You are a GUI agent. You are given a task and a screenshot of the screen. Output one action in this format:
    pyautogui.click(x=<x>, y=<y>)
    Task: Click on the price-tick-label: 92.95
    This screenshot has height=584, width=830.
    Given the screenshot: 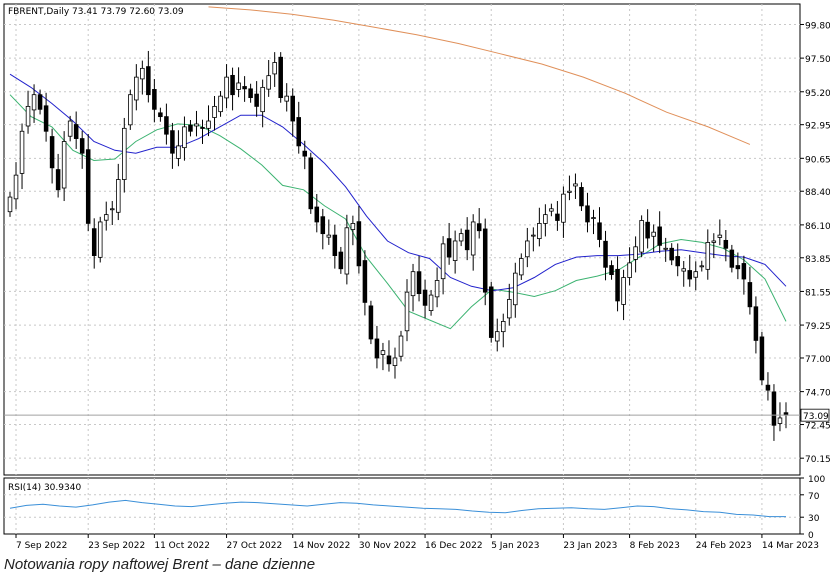 What is the action you would take?
    pyautogui.click(x=817, y=127)
    